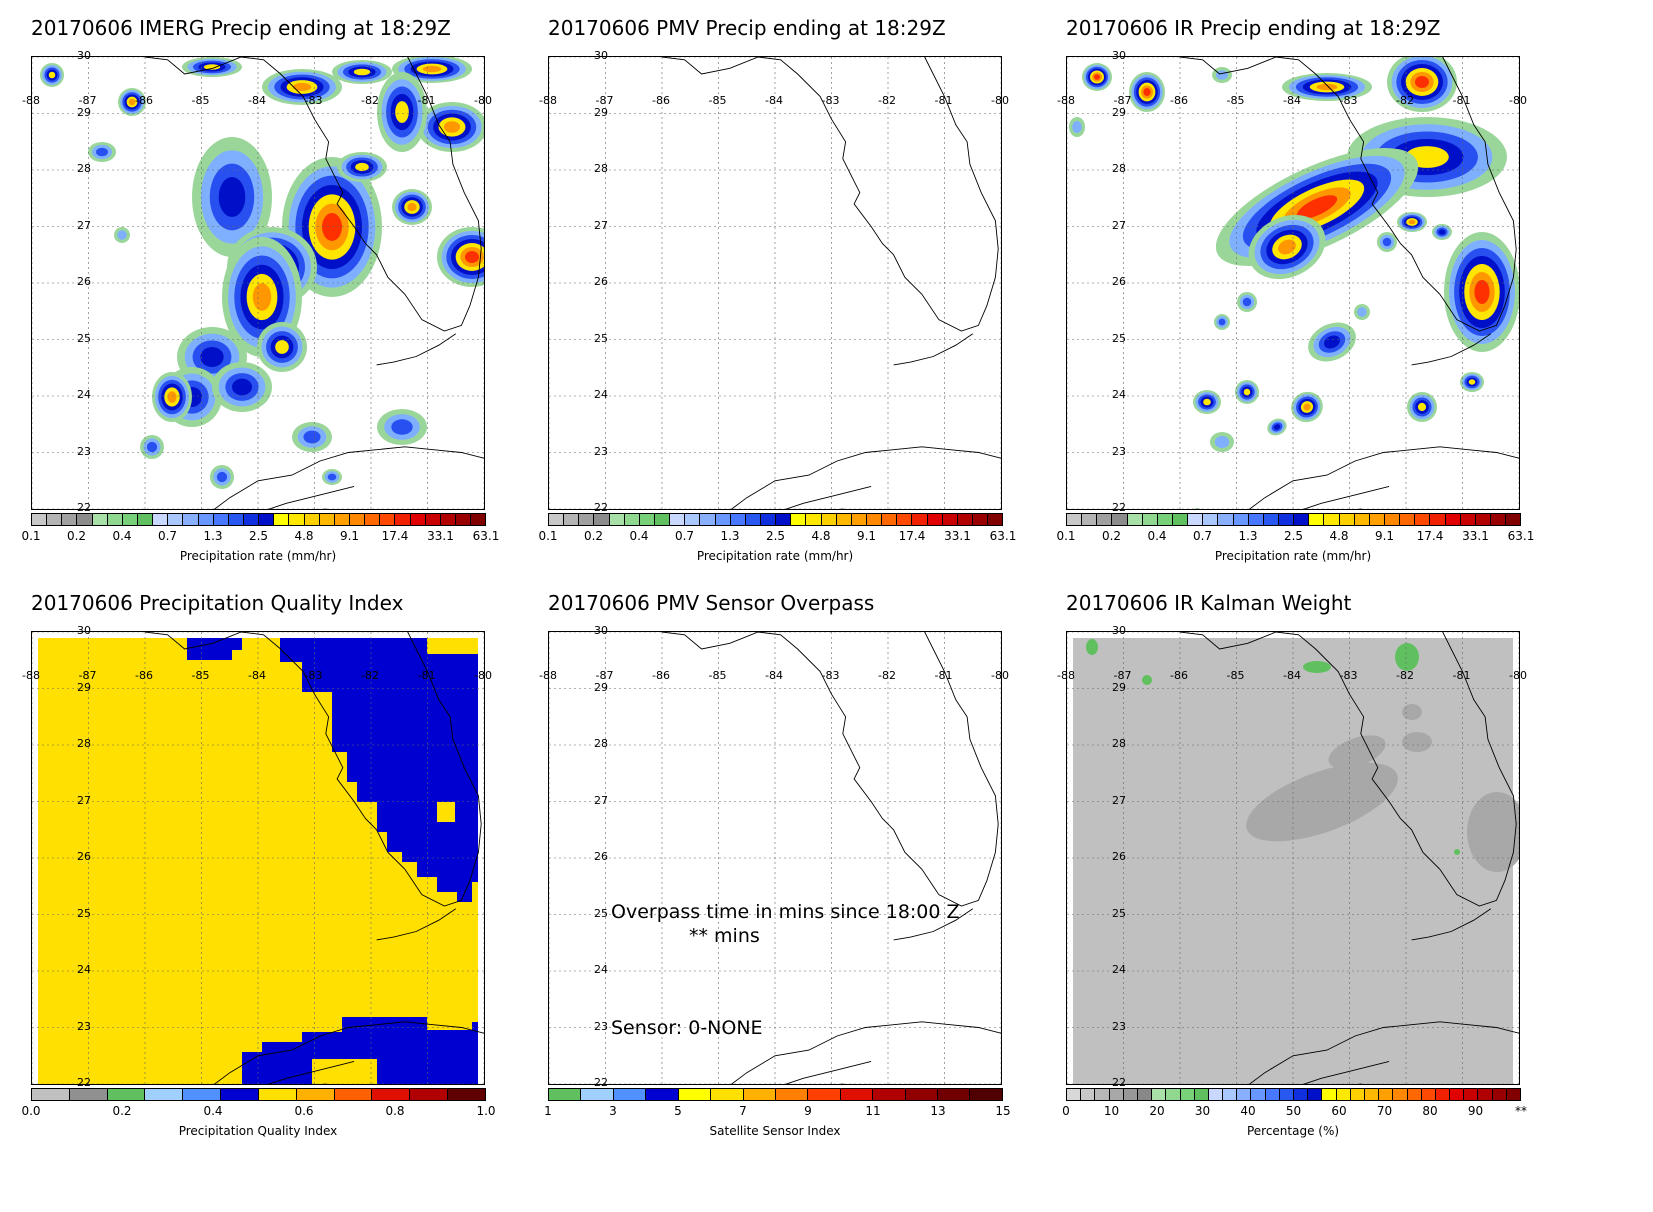  I want to click on colorbar-tick-label: 0.4, so click(1157, 536).